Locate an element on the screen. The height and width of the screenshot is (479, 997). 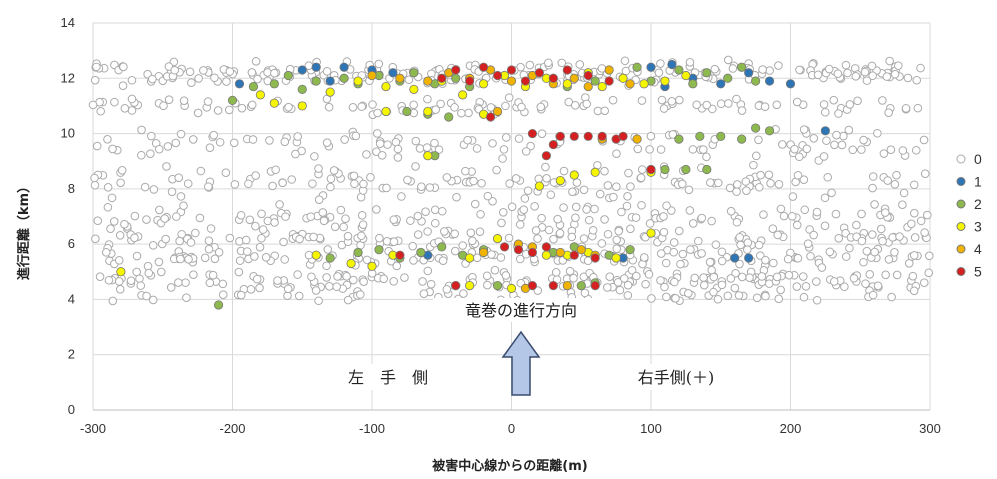
y-tick-label: 12 is located at coordinates (68, 77).